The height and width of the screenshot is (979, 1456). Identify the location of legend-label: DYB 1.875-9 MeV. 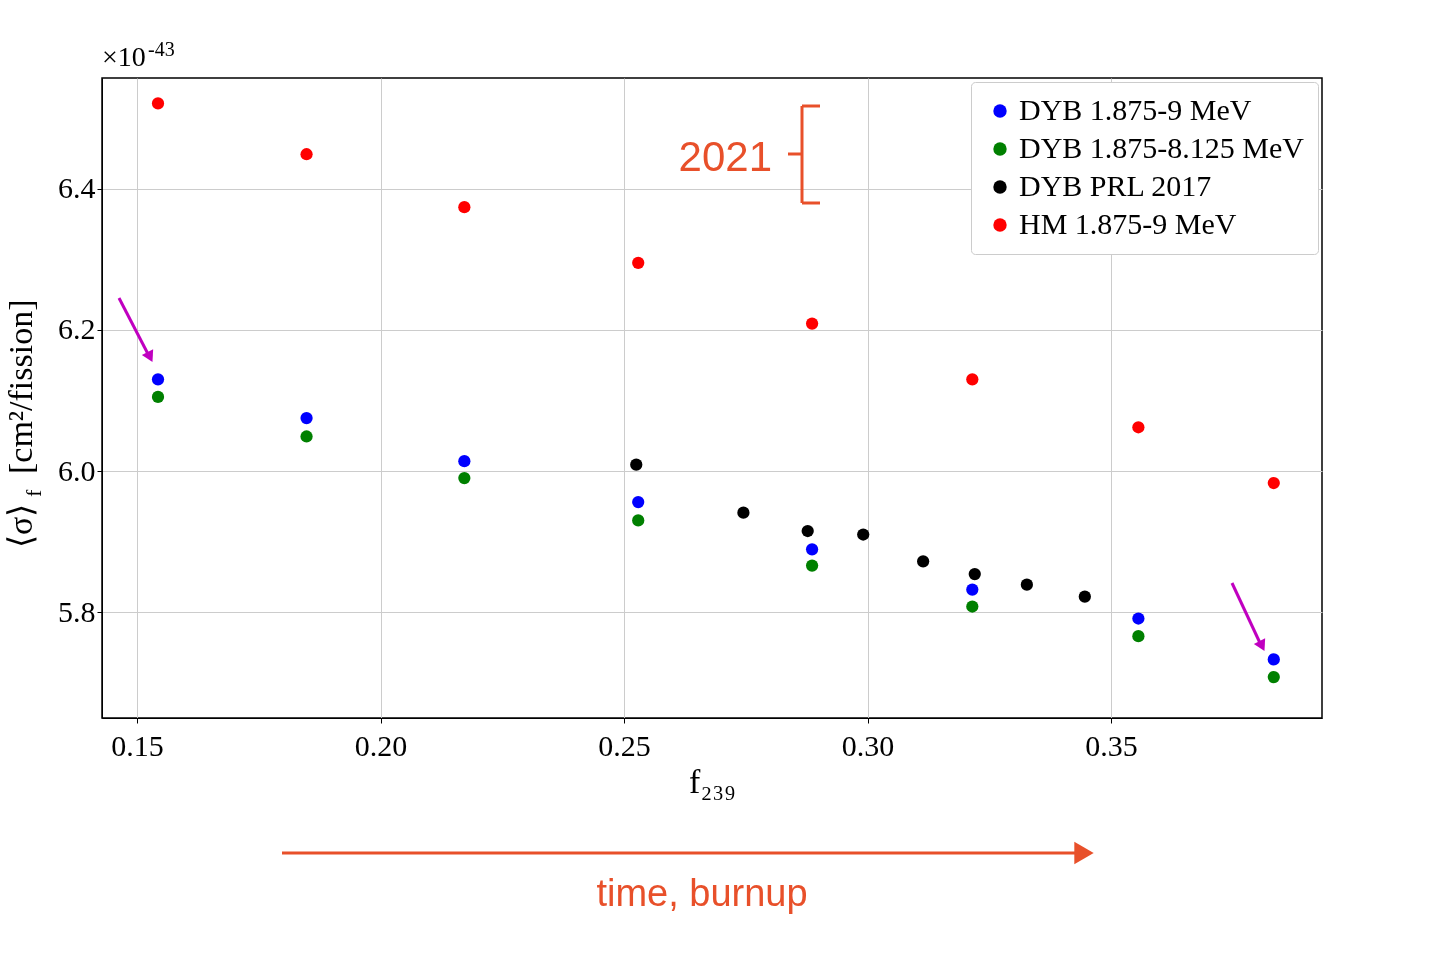
(1135, 109).